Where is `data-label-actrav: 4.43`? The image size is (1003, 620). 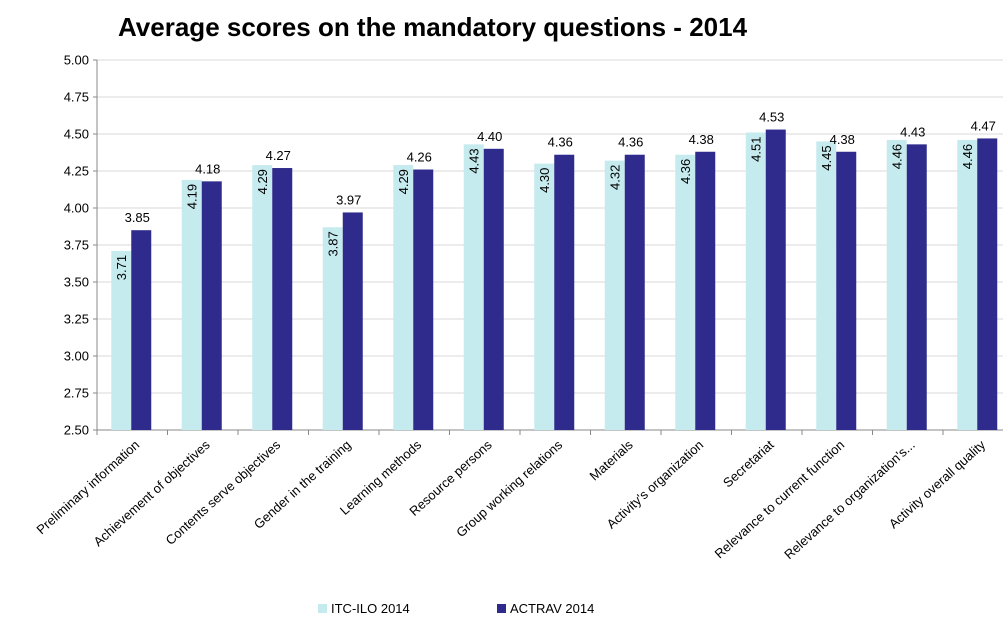 data-label-actrav: 4.43 is located at coordinates (912, 131).